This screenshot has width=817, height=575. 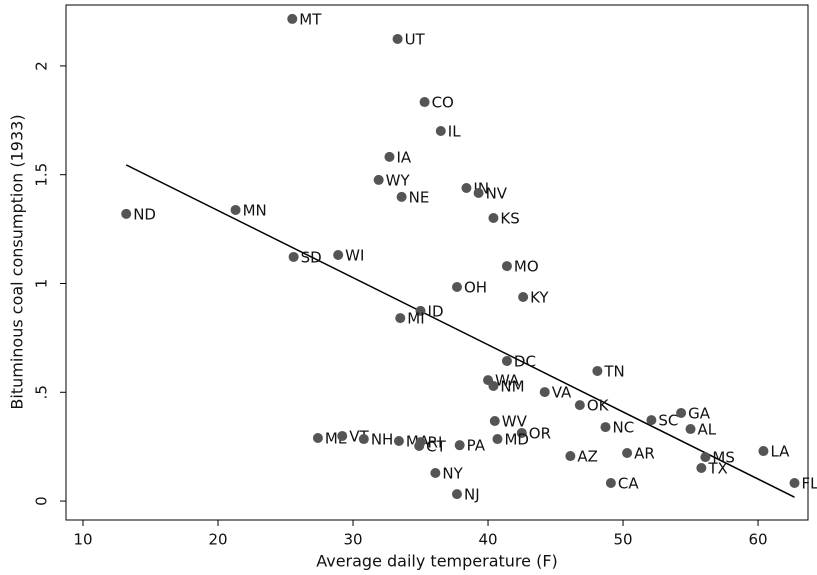 I want to click on point-label: NH, so click(x=382, y=440).